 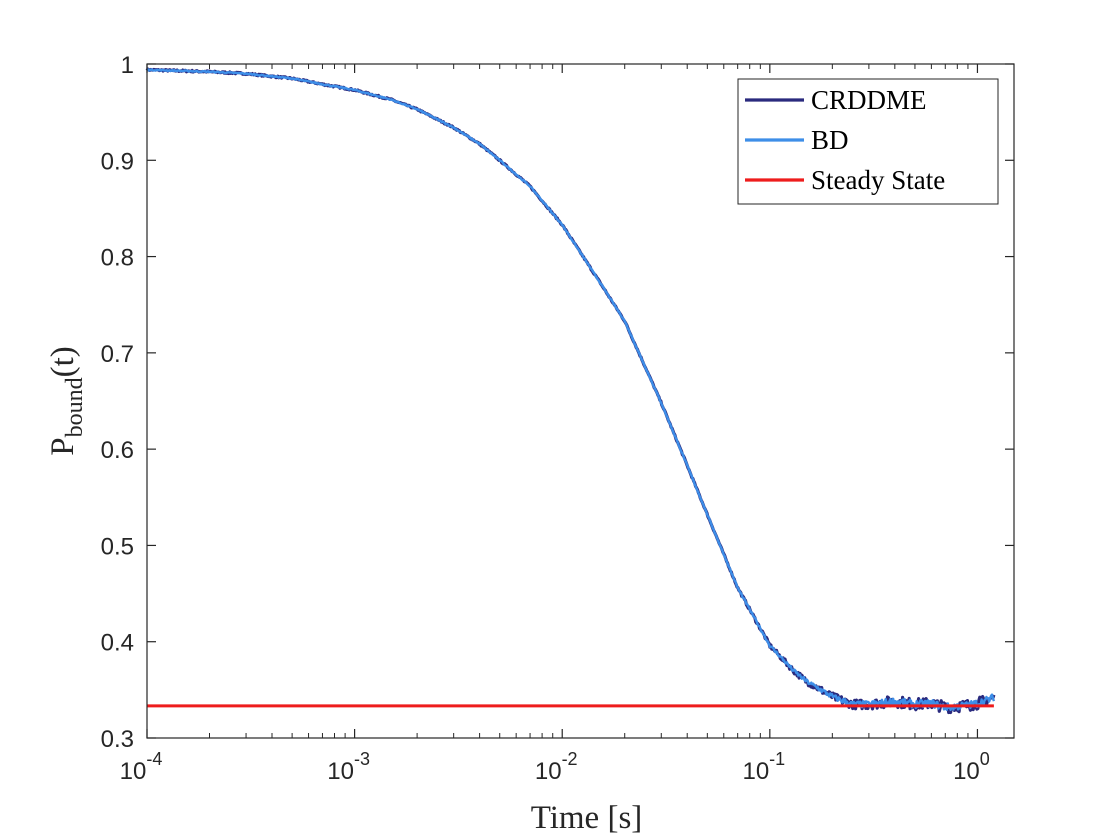 I want to click on x-tick-label: 10⁻², so click(x=556, y=767).